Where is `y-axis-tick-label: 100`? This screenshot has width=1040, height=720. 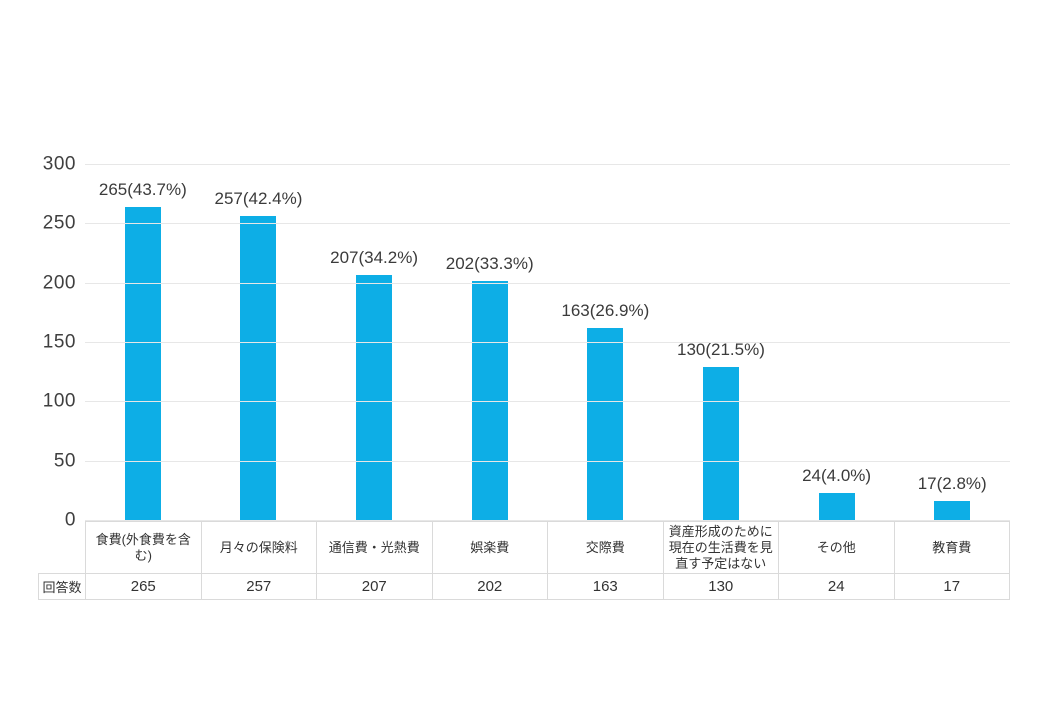 y-axis-tick-label: 100 is located at coordinates (59, 401).